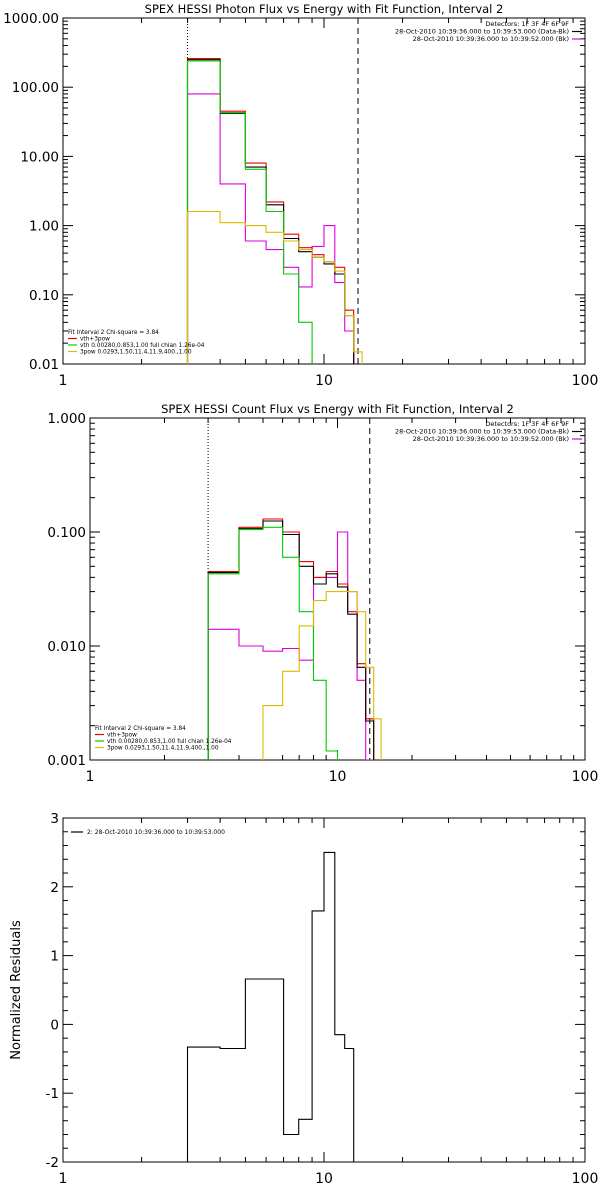 The height and width of the screenshot is (1200, 600). I want to click on y-tick-label: 0.01, so click(44, 365).